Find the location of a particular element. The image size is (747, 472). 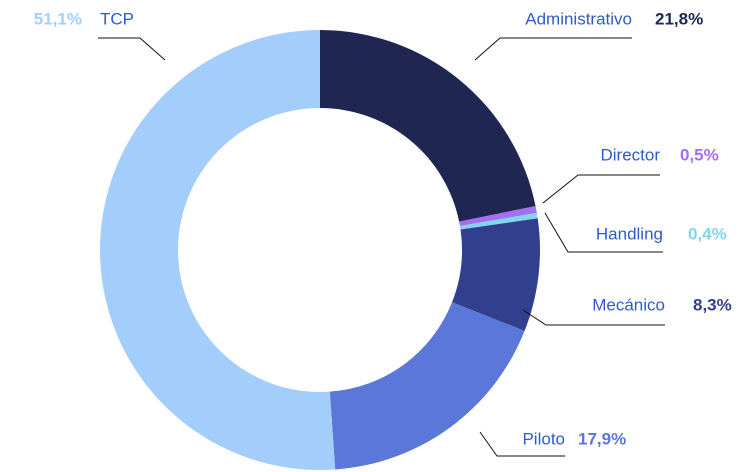

category-label: Director is located at coordinates (630, 154).